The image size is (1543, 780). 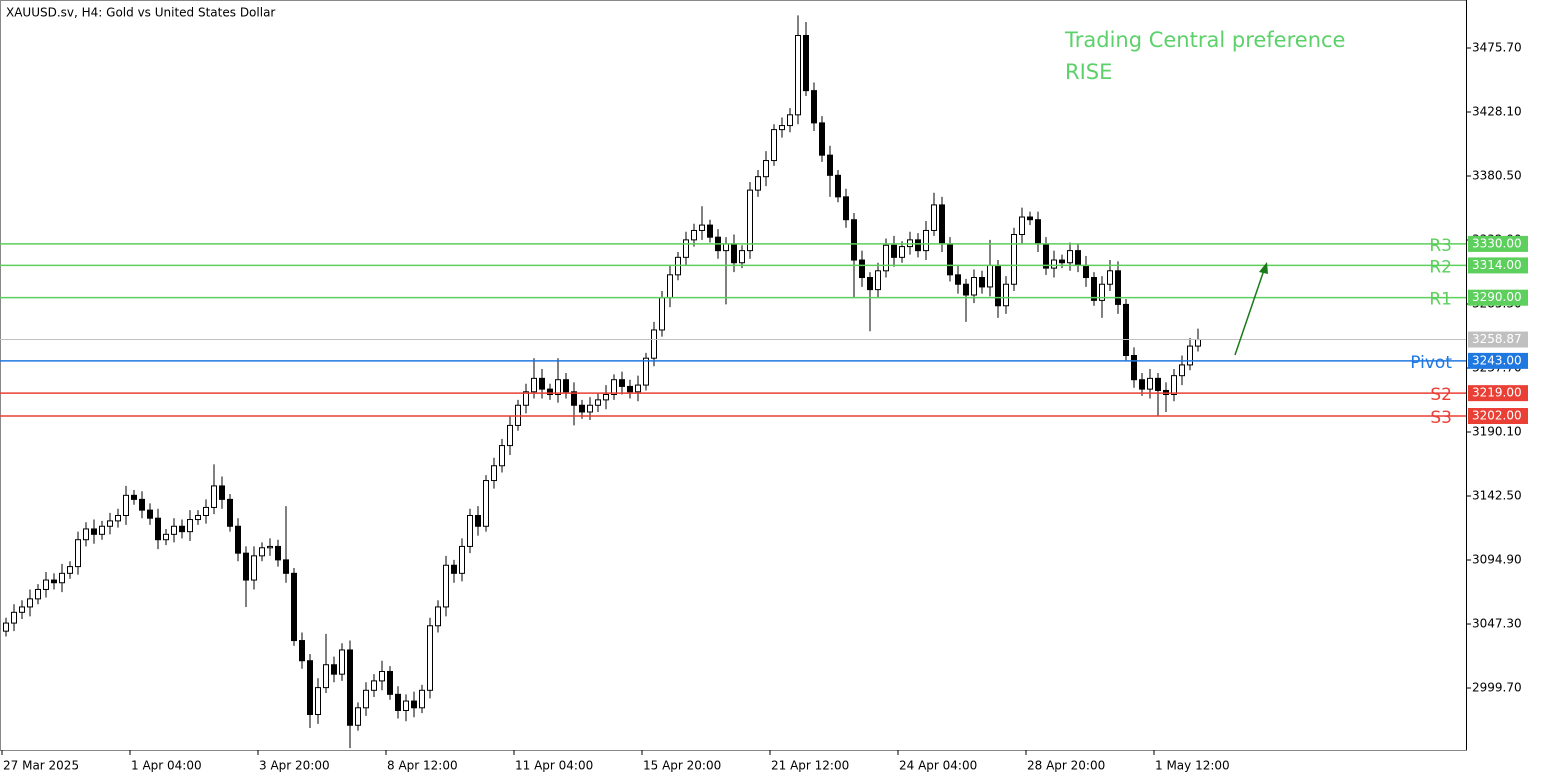 I want to click on y-tick-label: 3190.10, so click(x=1497, y=432).